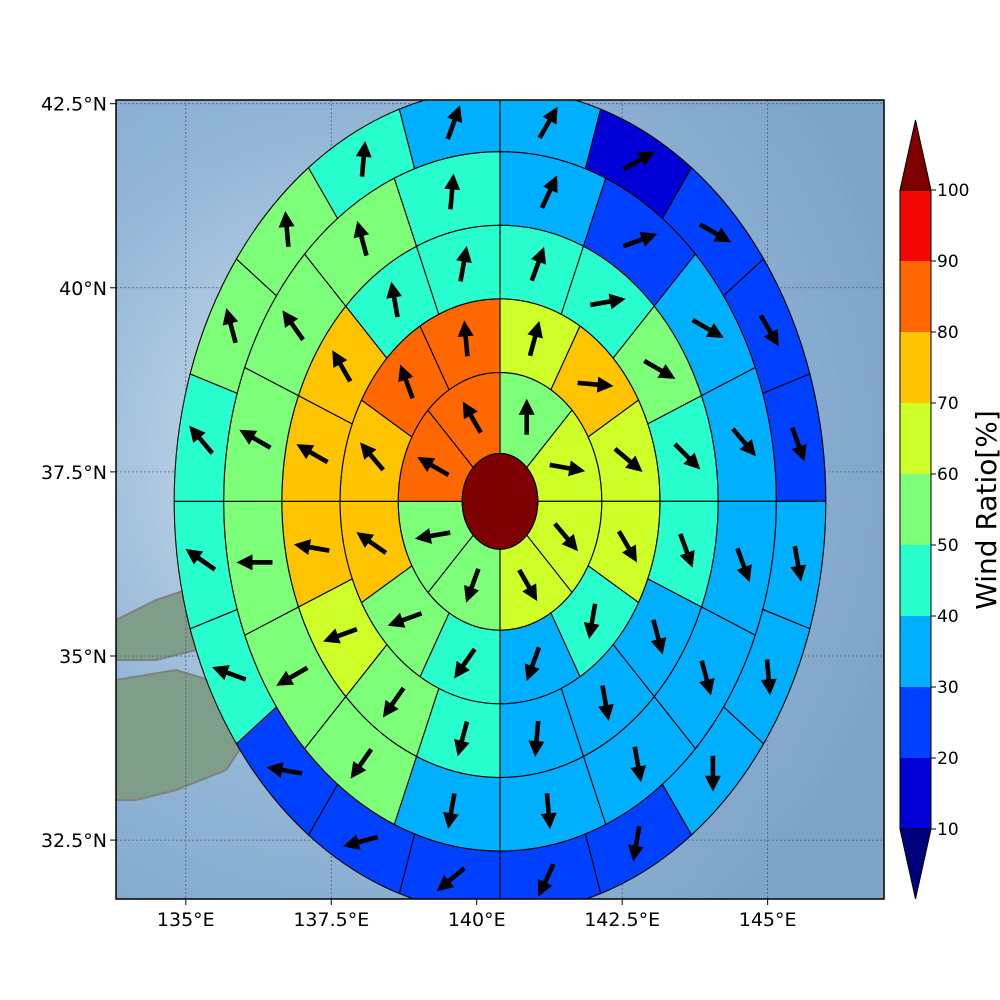  What do you see at coordinates (948, 617) in the screenshot?
I see `colorbar-tick-label: 40` at bounding box center [948, 617].